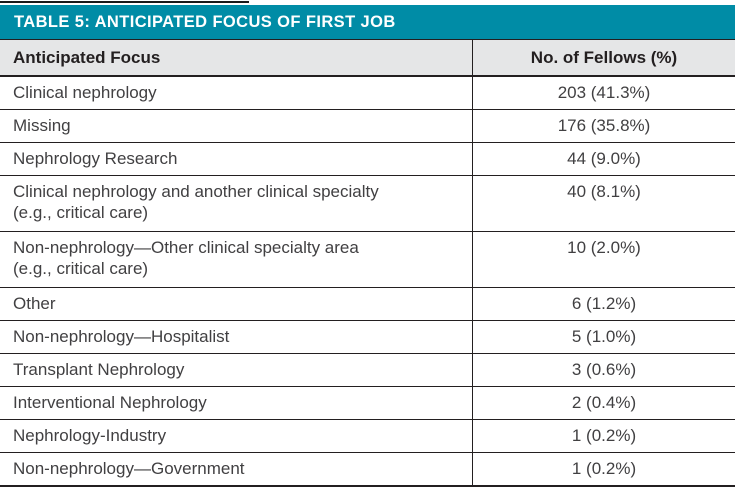  I want to click on table-row: Nephrology-Industry 1 (0.2%), so click(367, 436).